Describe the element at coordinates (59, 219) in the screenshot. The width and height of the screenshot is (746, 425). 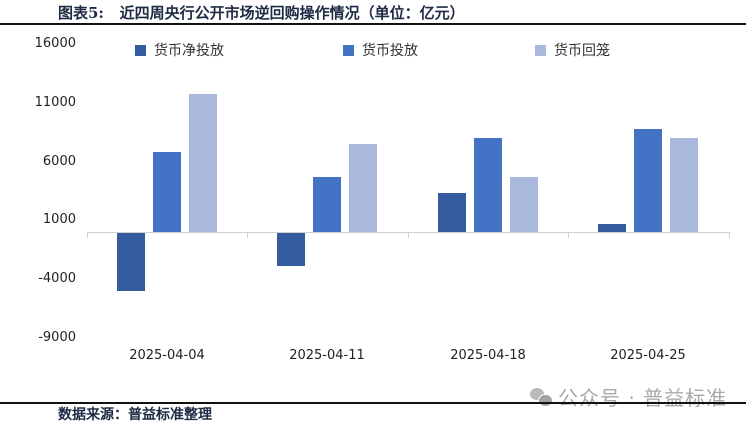
I see `y-tick-label: 1000` at that location.